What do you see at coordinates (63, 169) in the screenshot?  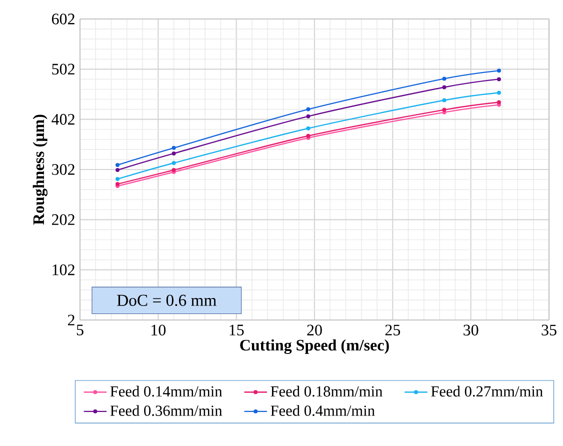 I see `y-tick-label: 302` at bounding box center [63, 169].